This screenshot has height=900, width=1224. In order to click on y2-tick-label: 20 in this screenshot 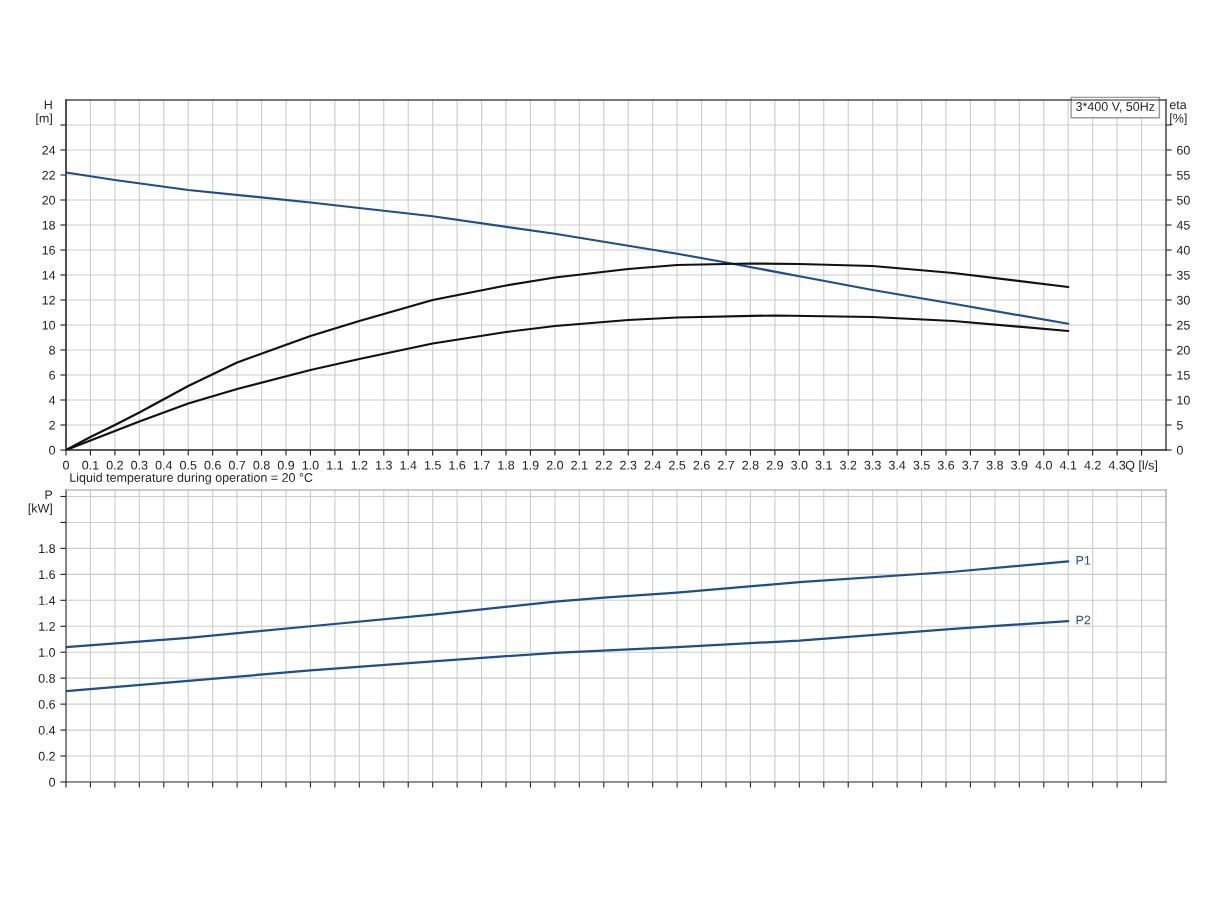, I will do `click(1183, 350)`.